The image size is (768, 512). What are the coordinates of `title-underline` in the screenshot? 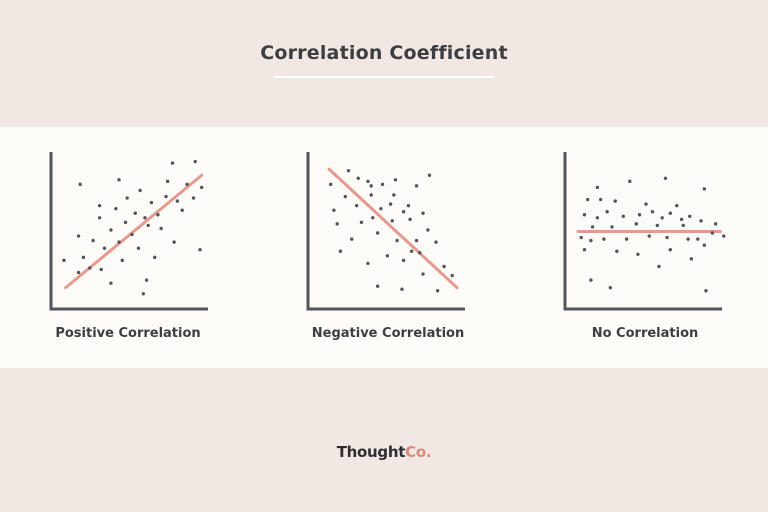 It's located at (384, 77).